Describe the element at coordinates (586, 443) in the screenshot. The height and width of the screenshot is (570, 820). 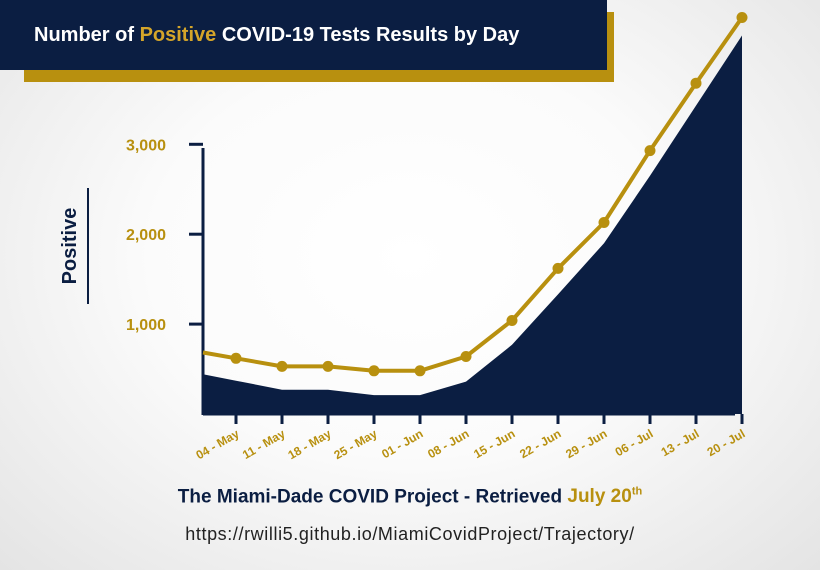
I see `x-tick-label: 29 - Jun` at that location.